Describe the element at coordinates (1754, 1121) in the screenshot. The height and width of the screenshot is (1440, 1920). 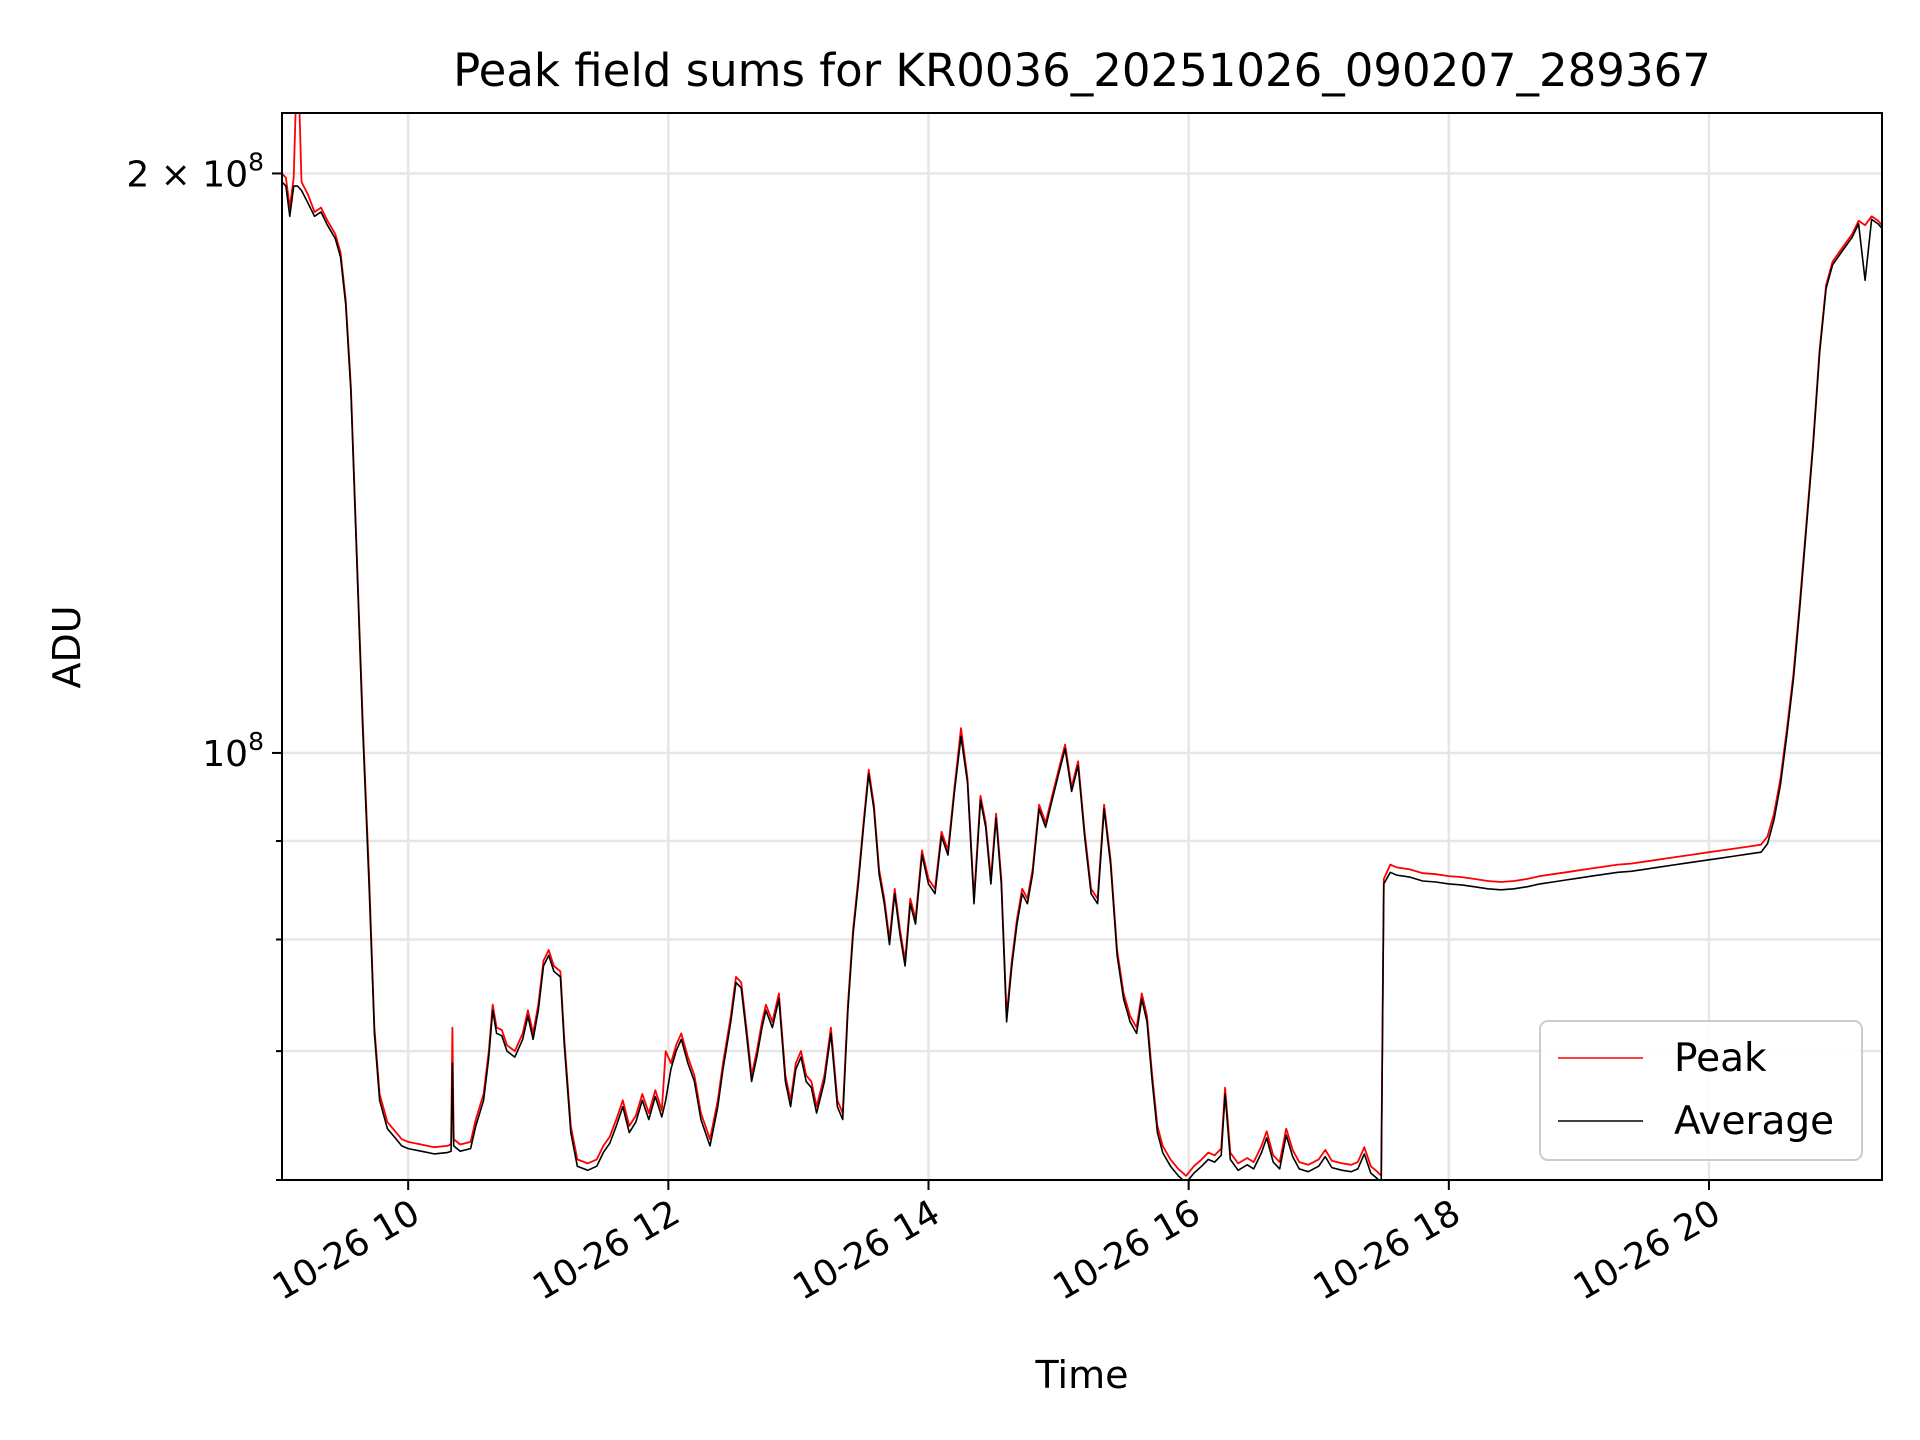
I see `legend-label-average: Average` at that location.